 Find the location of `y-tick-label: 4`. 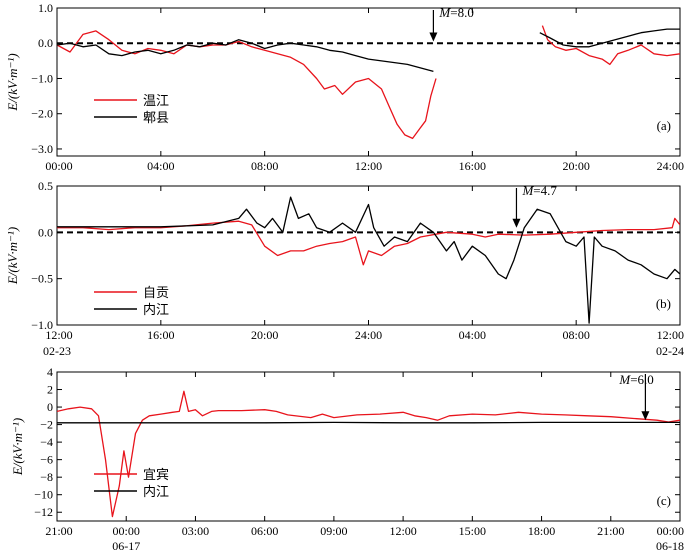

y-tick-label: 4 is located at coordinates (50, 372).